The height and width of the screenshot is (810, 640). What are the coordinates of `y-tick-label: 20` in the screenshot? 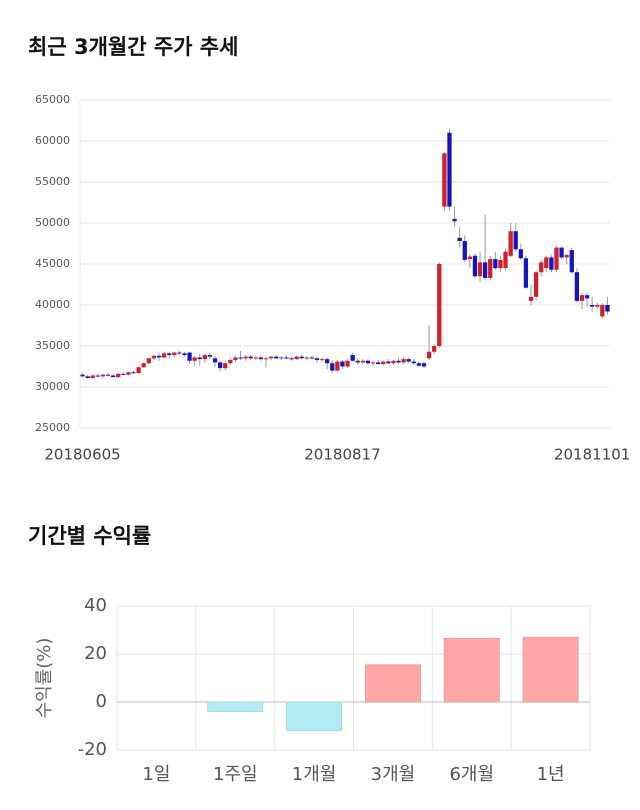 It's located at (95, 653).